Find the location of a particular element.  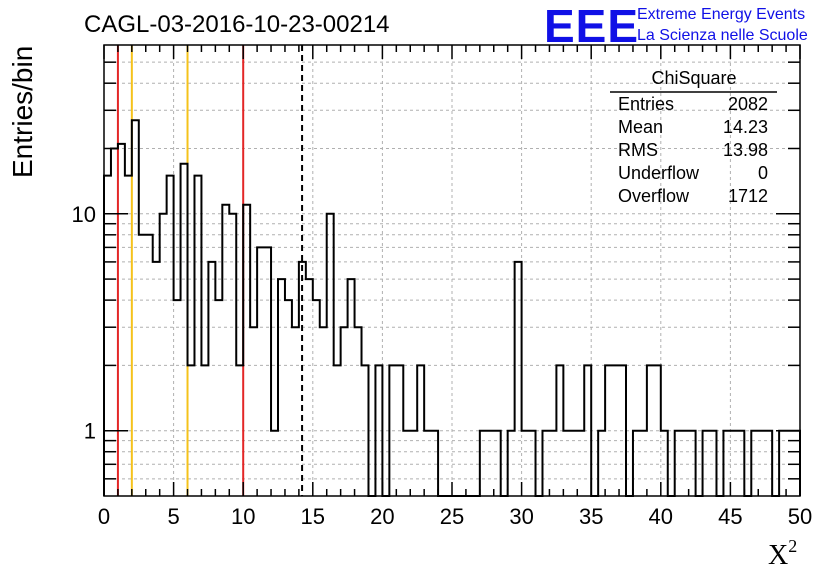

stats-value: 0 is located at coordinates (763, 173).